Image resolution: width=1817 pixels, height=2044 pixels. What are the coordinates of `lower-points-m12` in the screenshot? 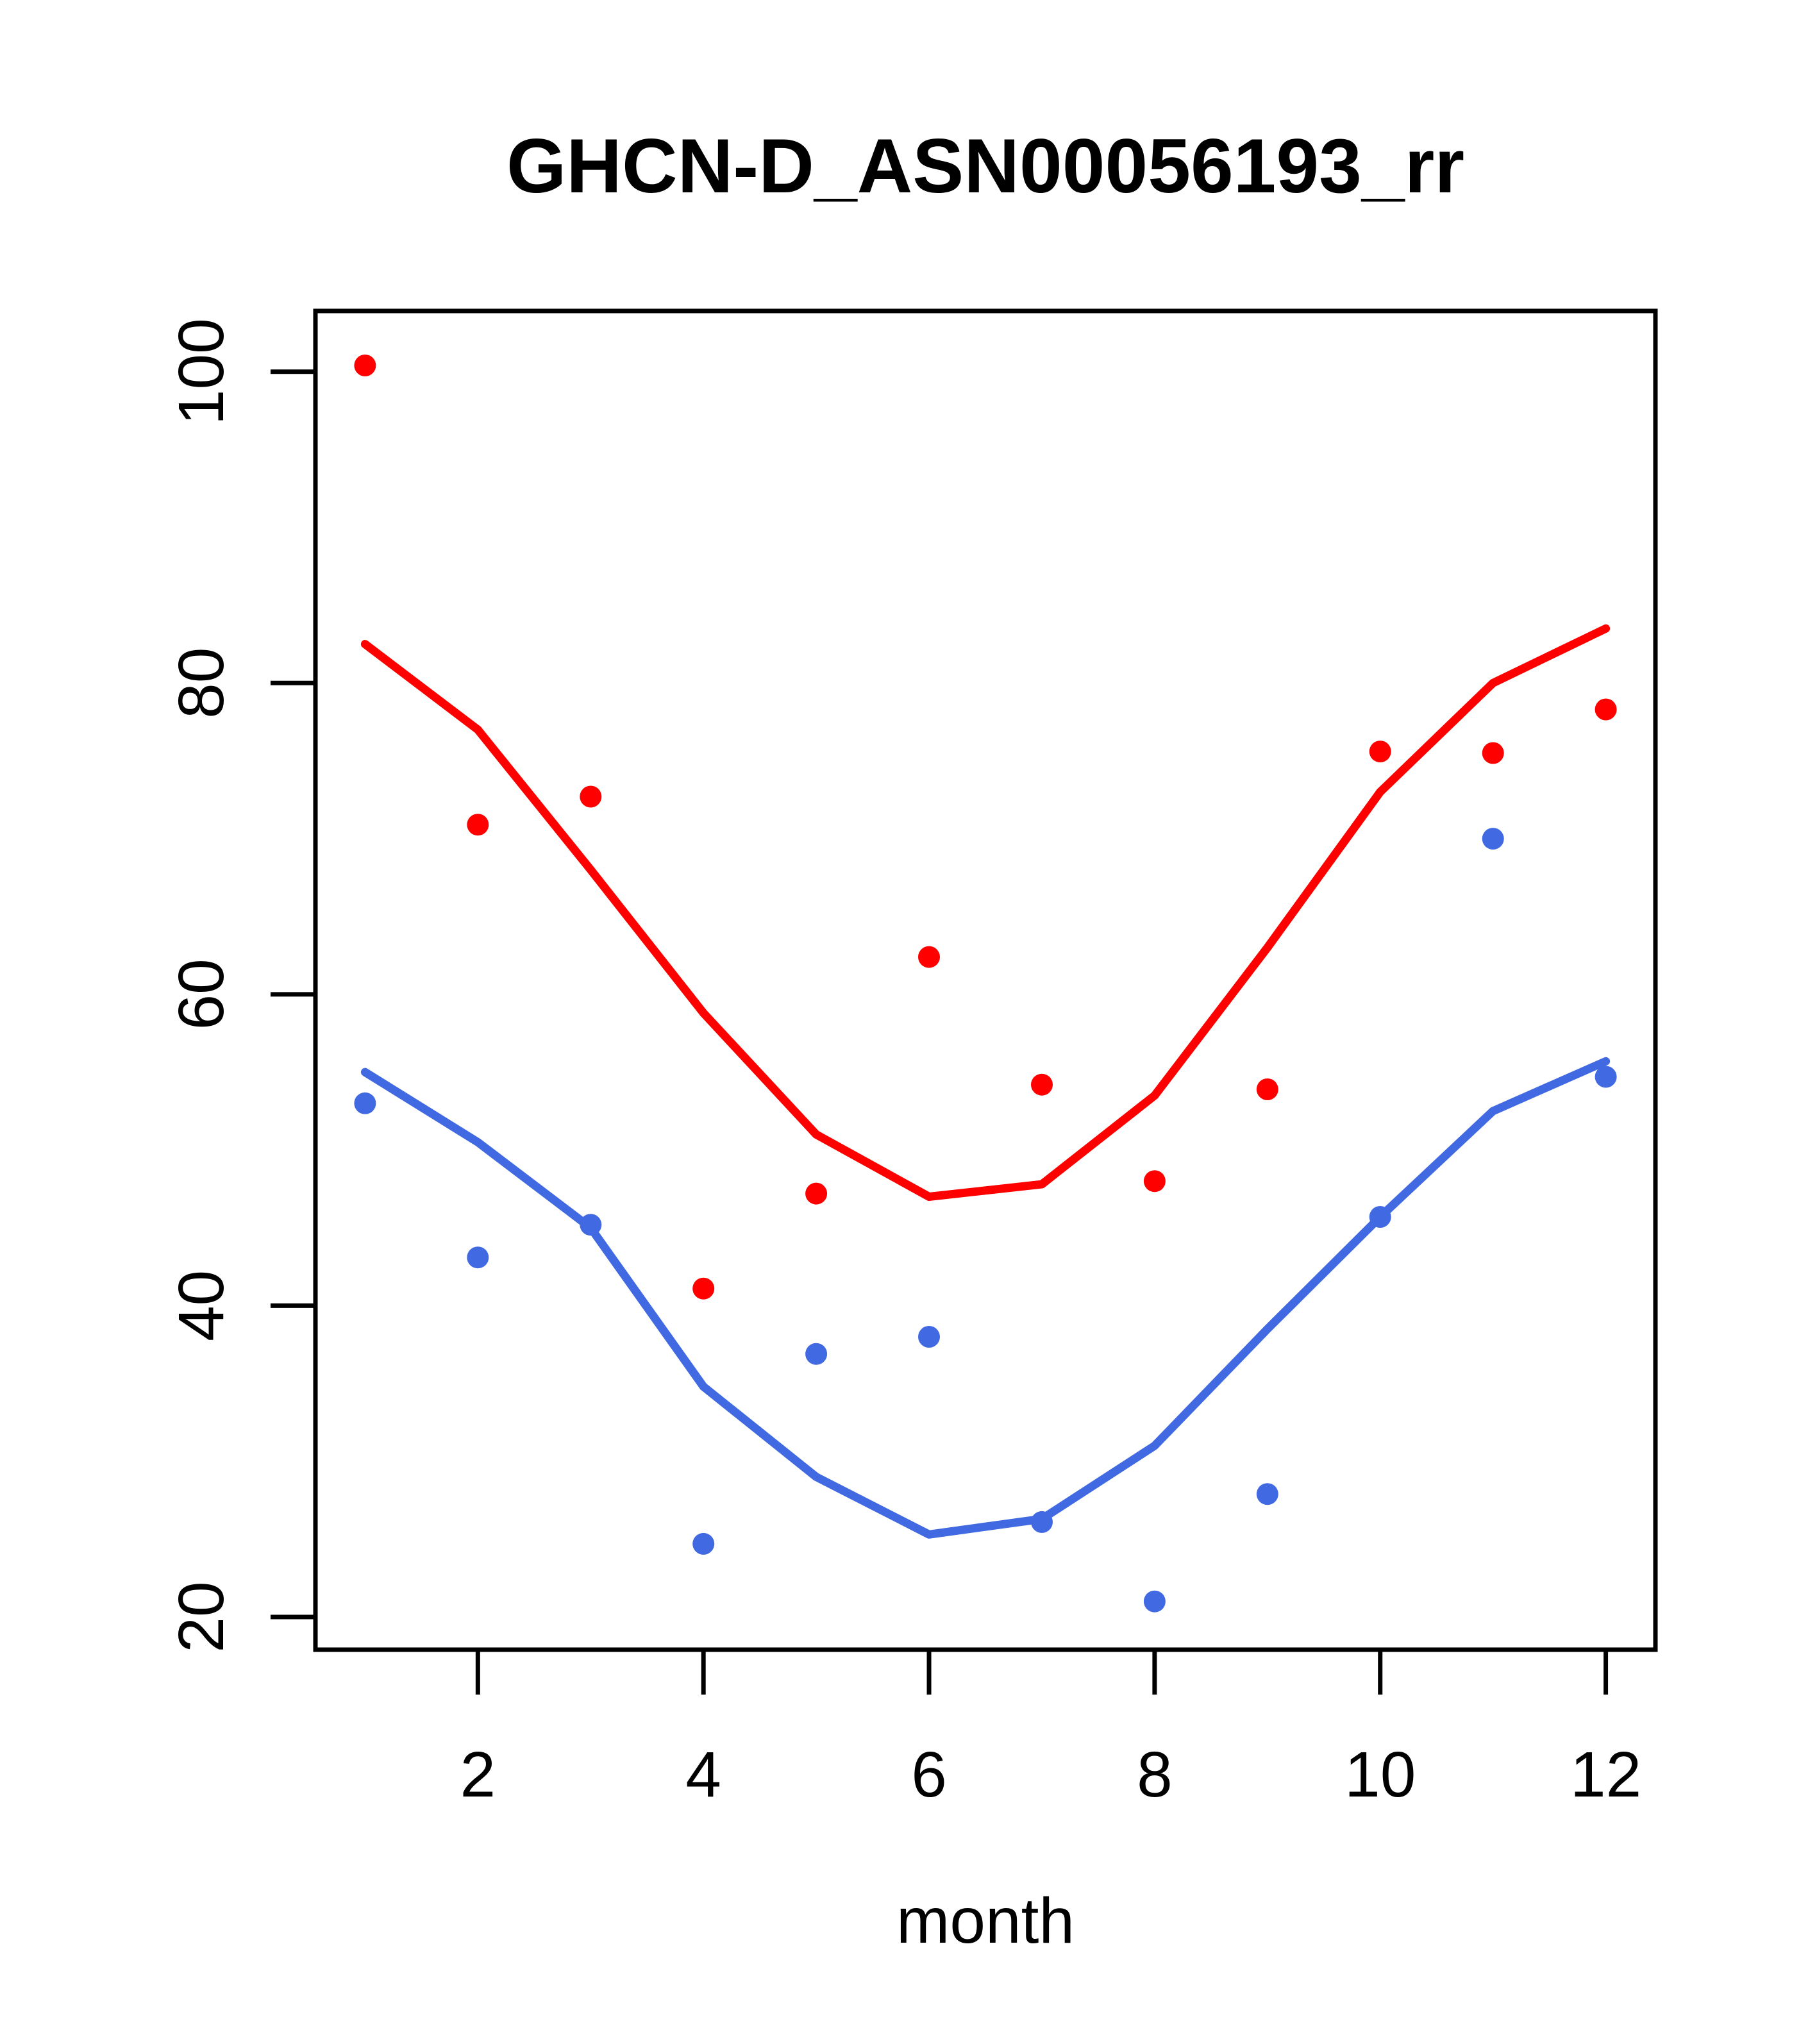 It's located at (1606, 1077).